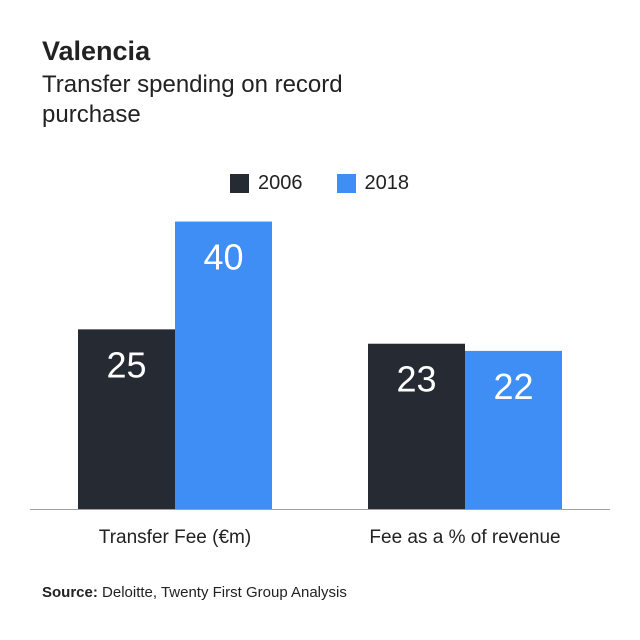 This screenshot has width=640, height=640. Describe the element at coordinates (96, 51) in the screenshot. I see `chart-title: Valencia` at that location.